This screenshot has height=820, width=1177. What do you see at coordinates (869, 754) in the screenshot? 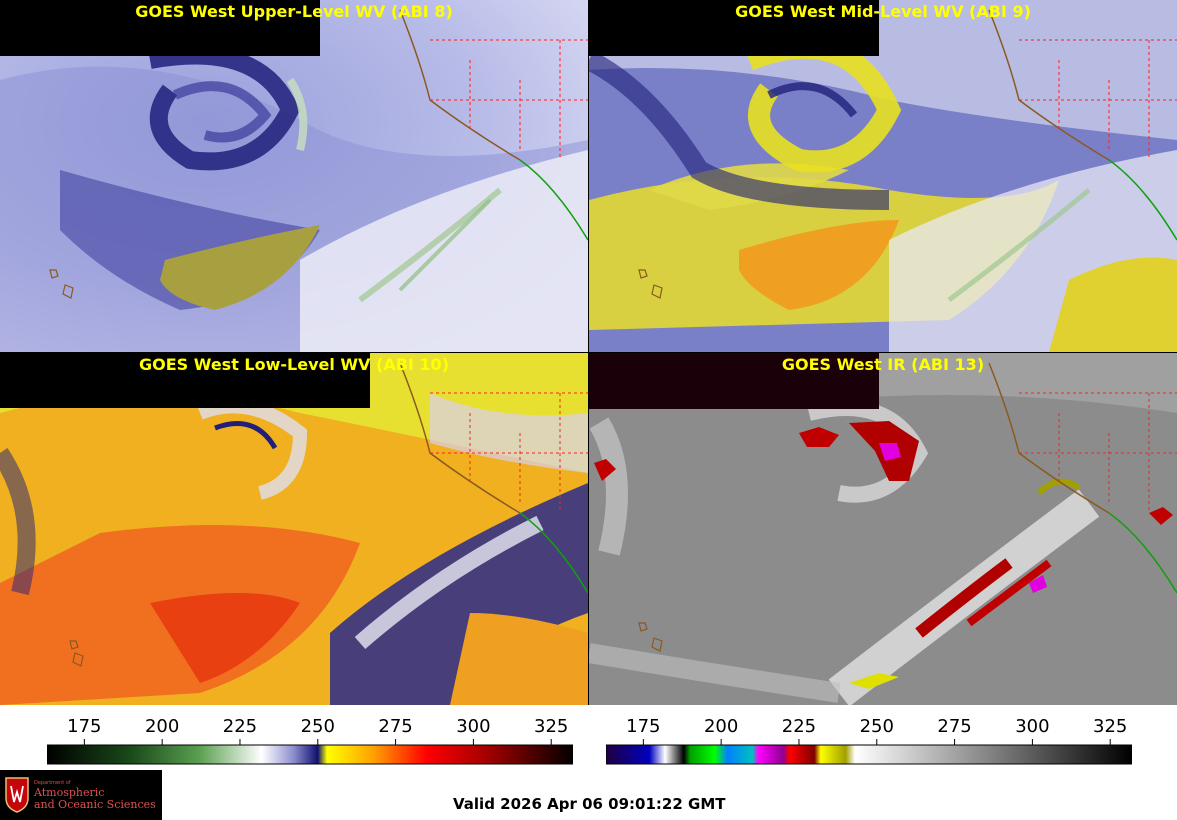
I see `colorbar-ir-gradient` at bounding box center [869, 754].